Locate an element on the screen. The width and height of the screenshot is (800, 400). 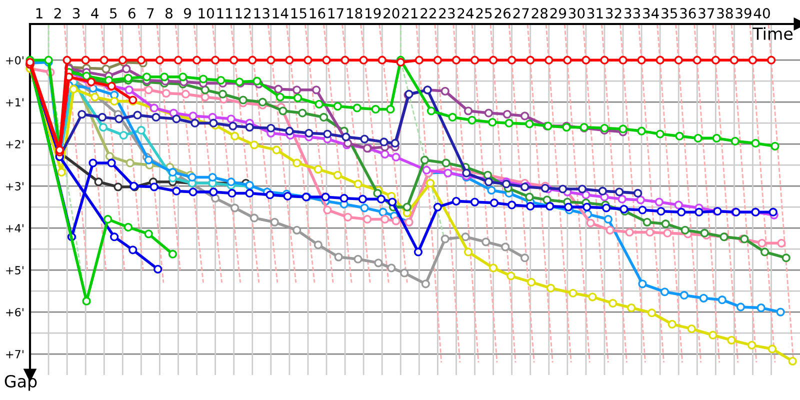
x-tick-label: 33 is located at coordinates (632, 13).